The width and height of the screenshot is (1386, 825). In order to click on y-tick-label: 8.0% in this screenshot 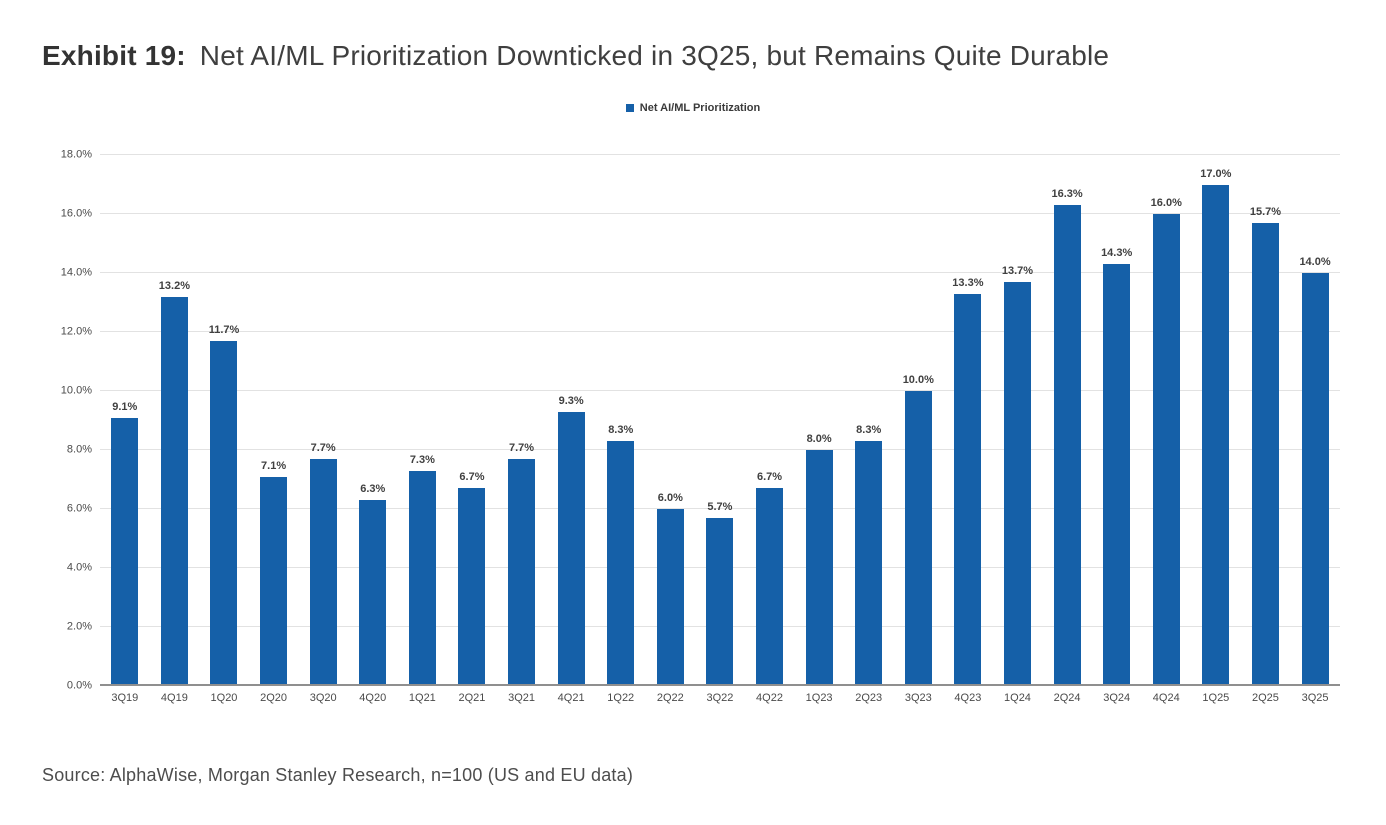, I will do `click(79, 449)`.